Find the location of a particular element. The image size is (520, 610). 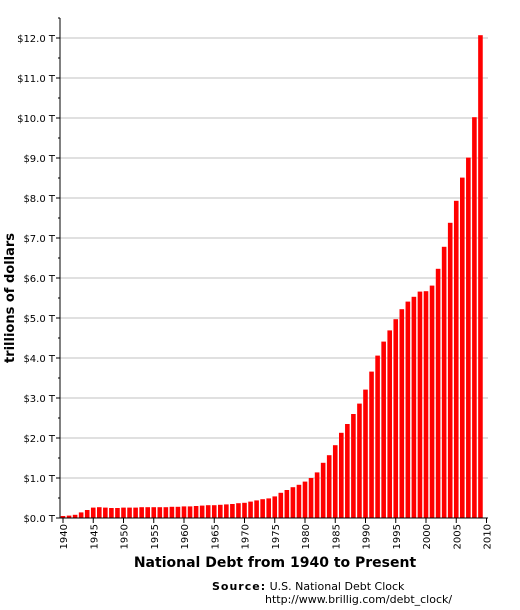

source-label: Source: is located at coordinates (239, 586).